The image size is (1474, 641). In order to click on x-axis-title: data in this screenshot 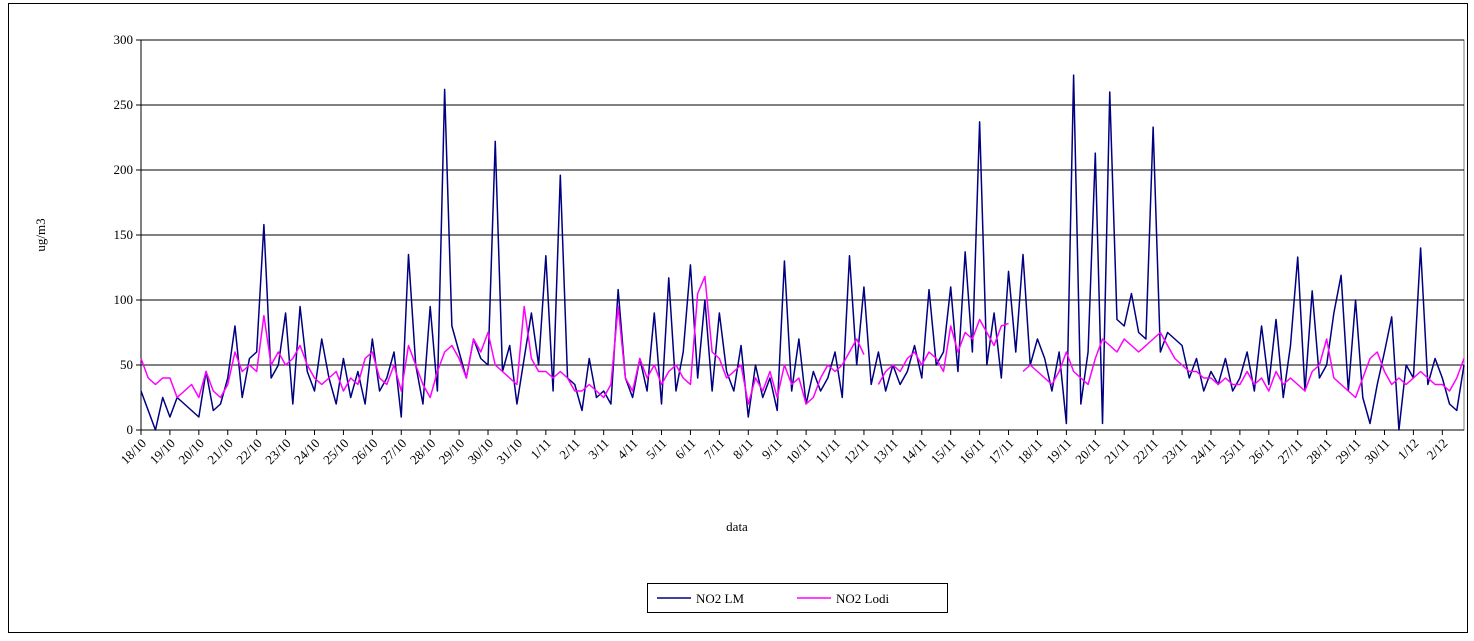, I will do `click(737, 526)`.